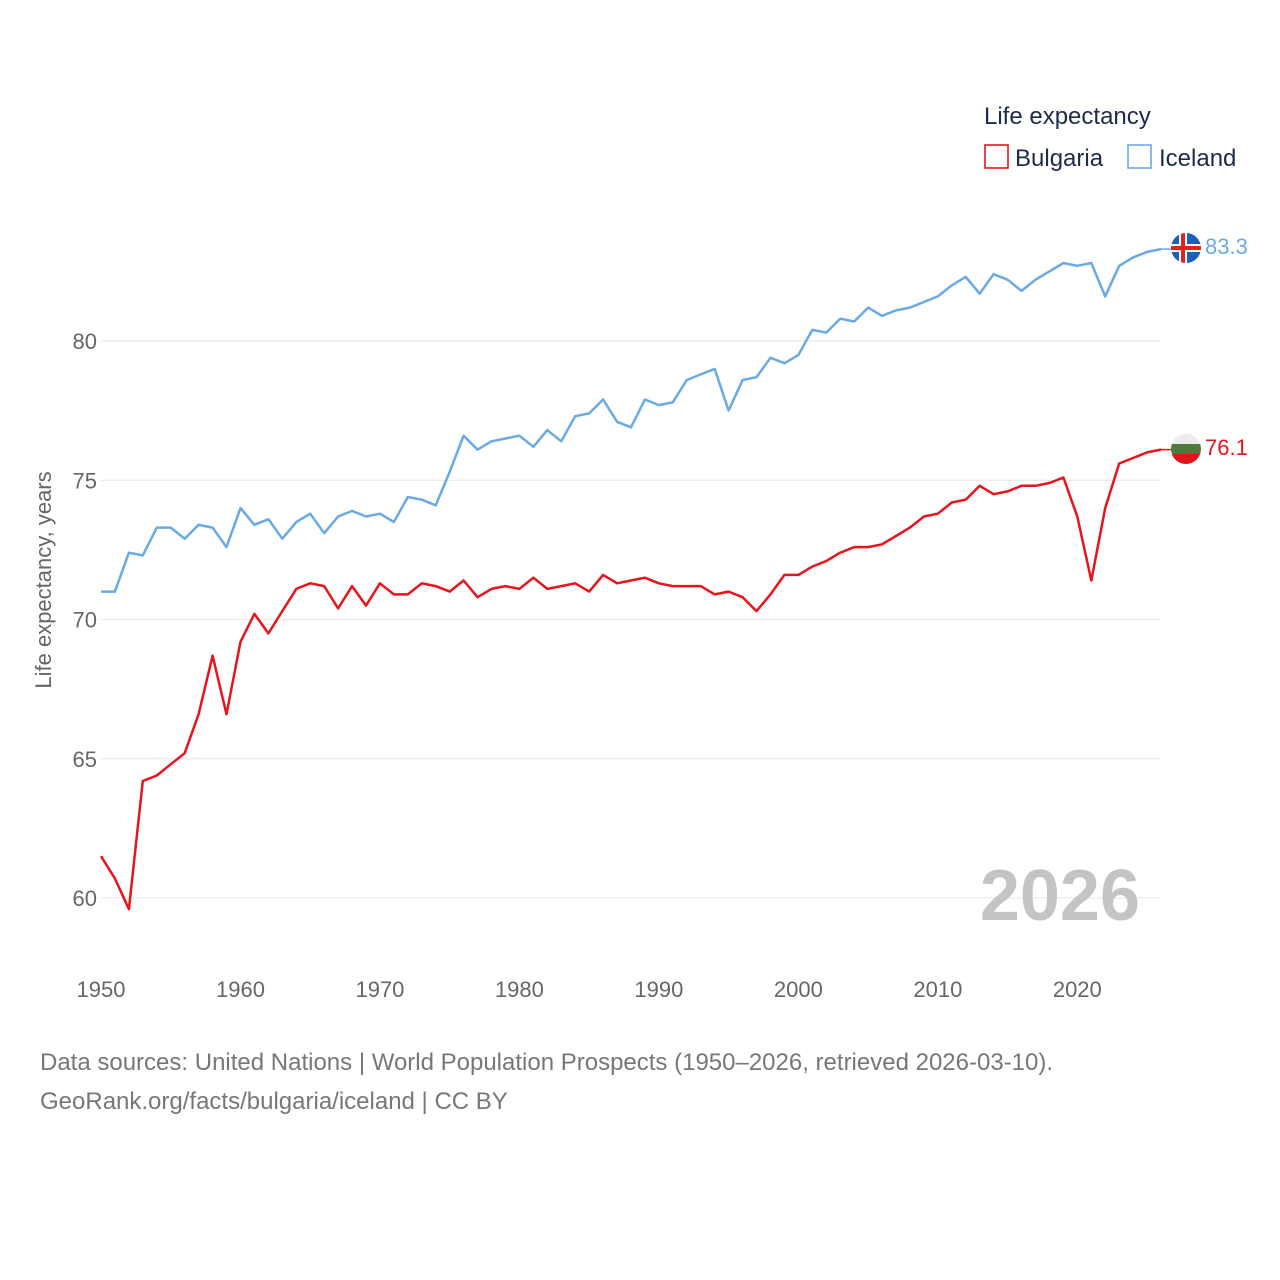  I want to click on y-tick-label: 80, so click(85, 341).